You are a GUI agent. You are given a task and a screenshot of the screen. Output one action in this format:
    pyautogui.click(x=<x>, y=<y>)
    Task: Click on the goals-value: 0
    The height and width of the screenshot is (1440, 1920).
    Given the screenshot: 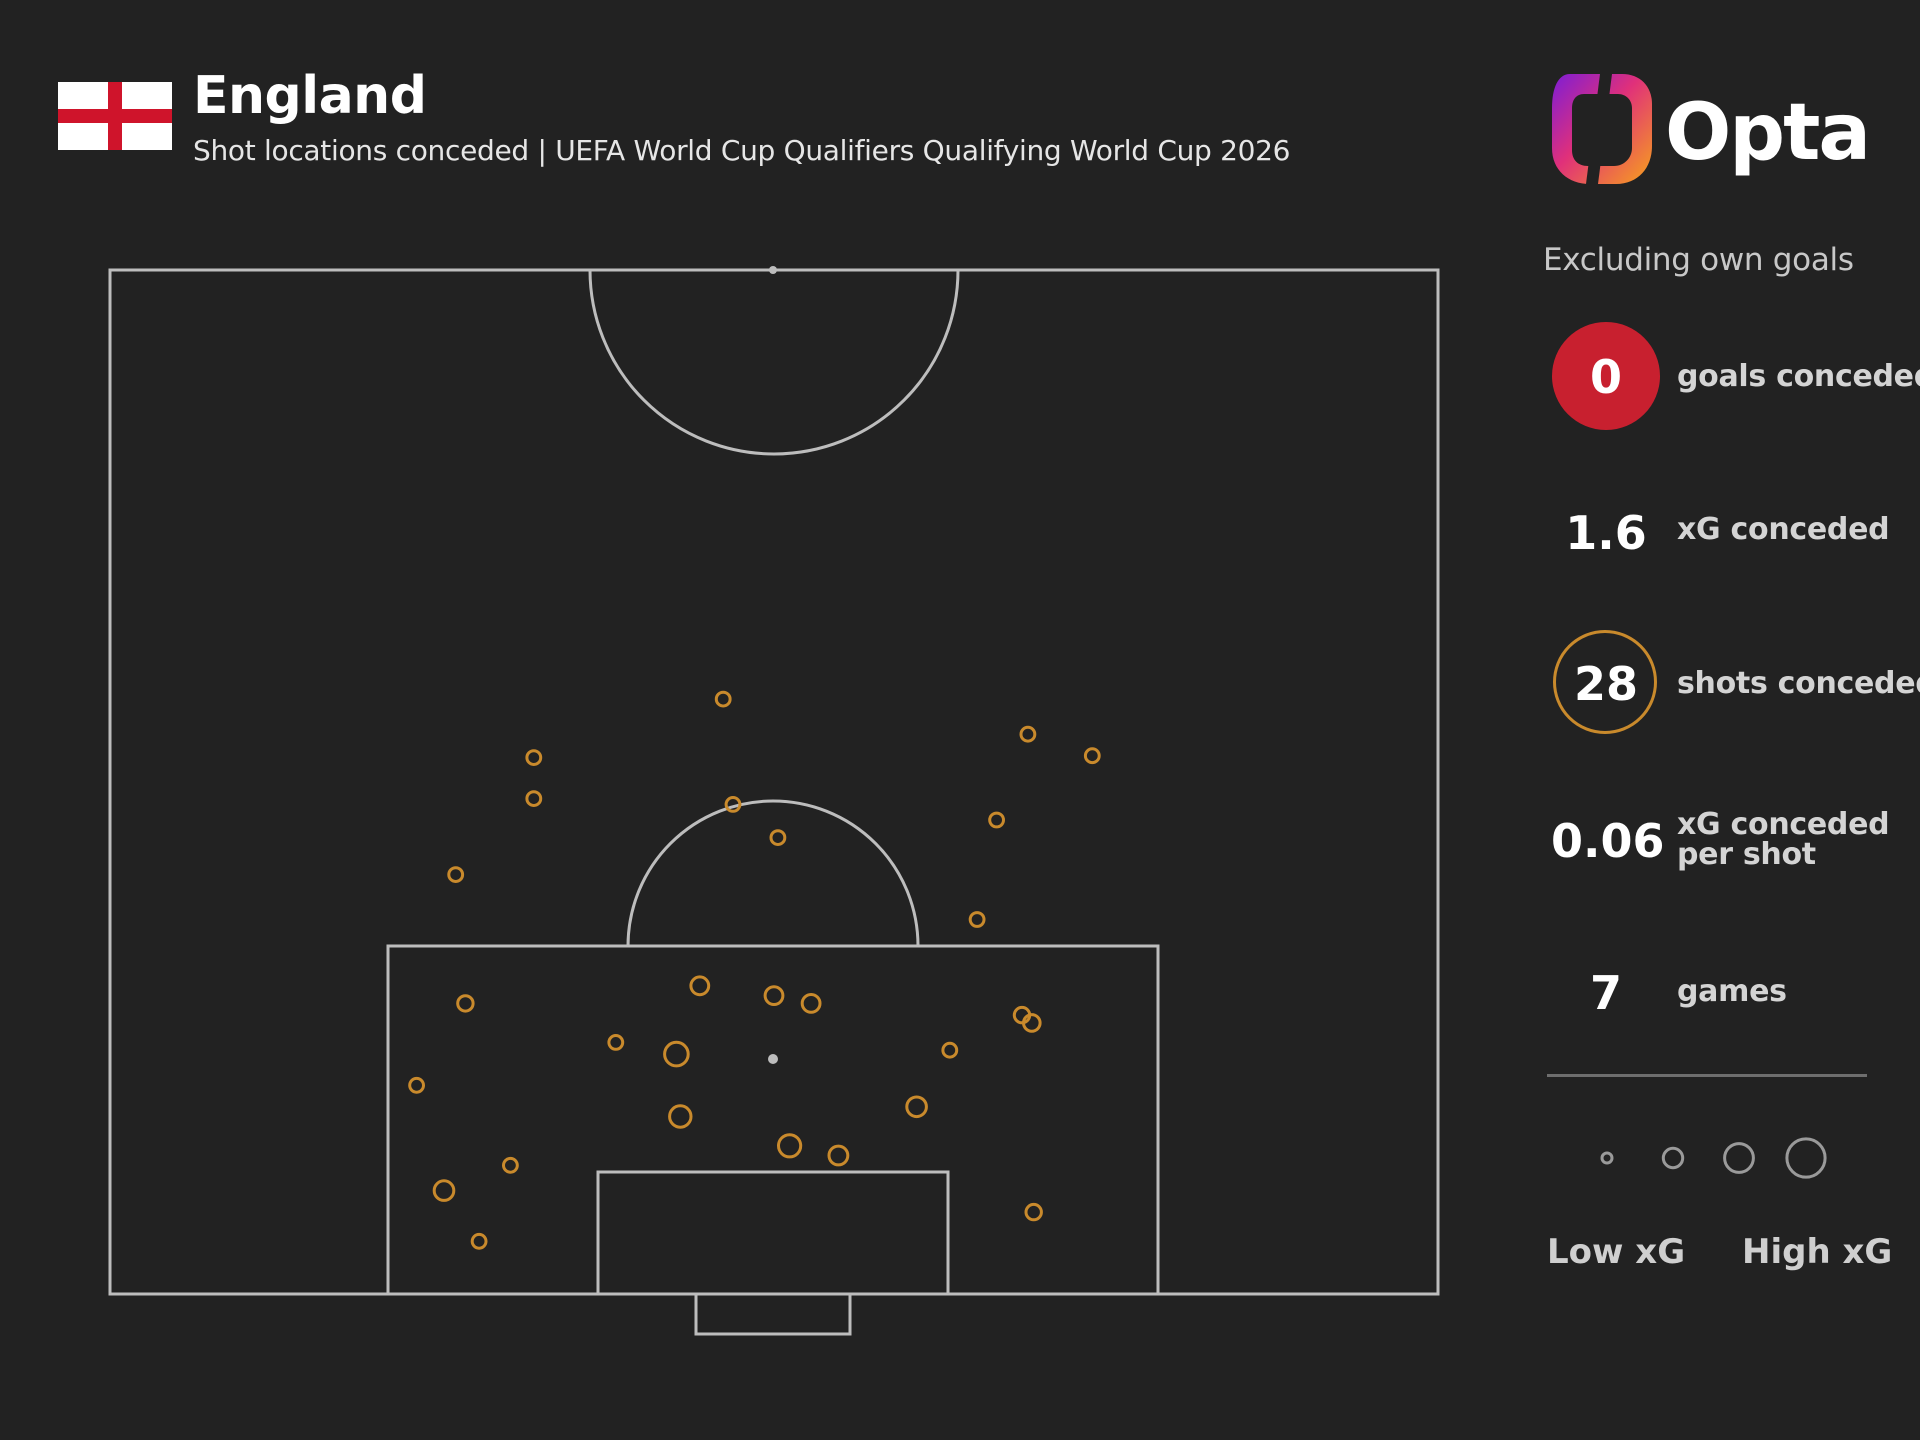 What is the action you would take?
    pyautogui.click(x=1605, y=377)
    